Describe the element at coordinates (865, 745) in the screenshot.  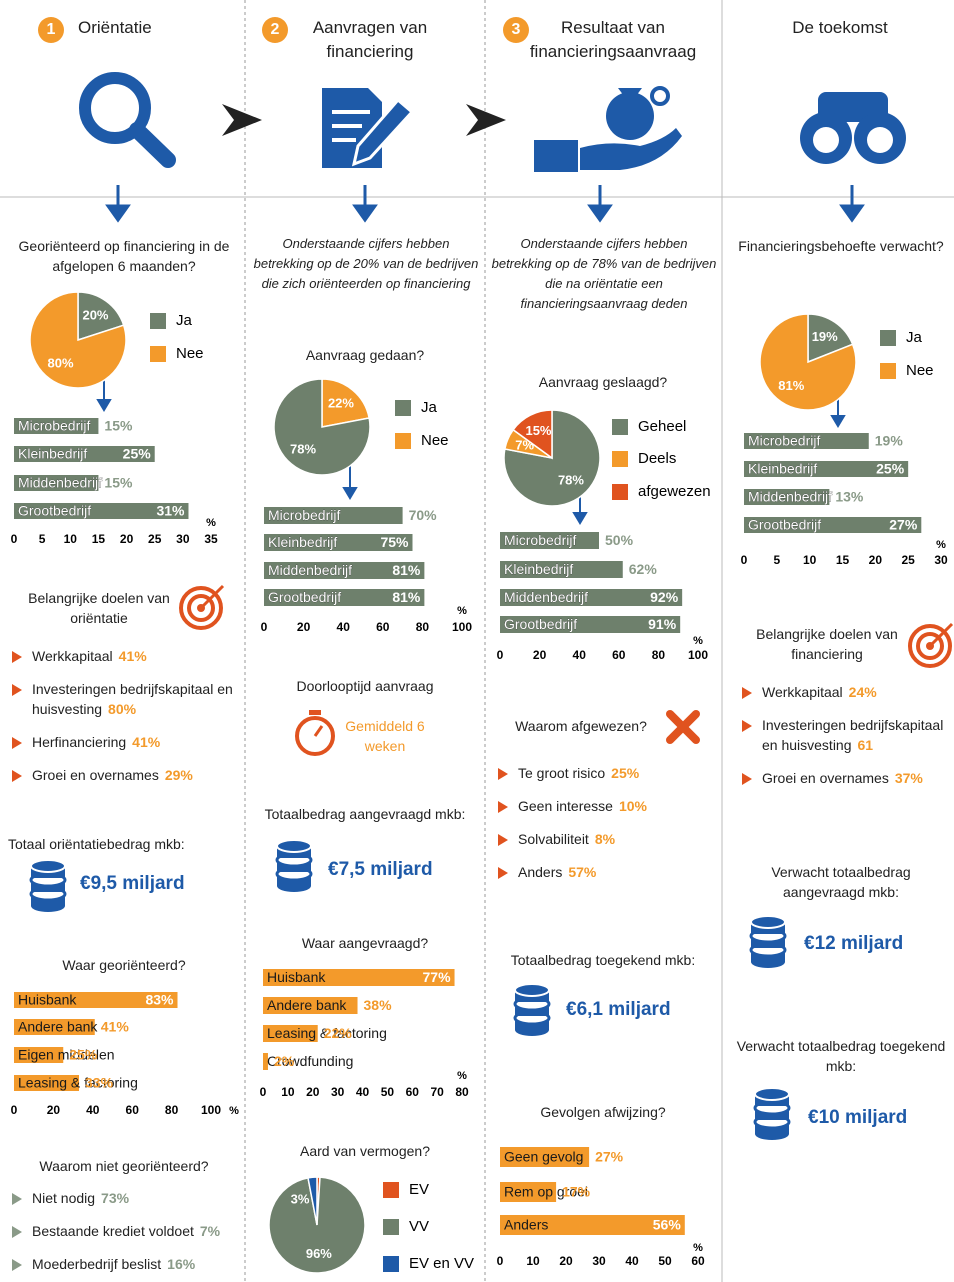
I see `item-value: 61` at that location.